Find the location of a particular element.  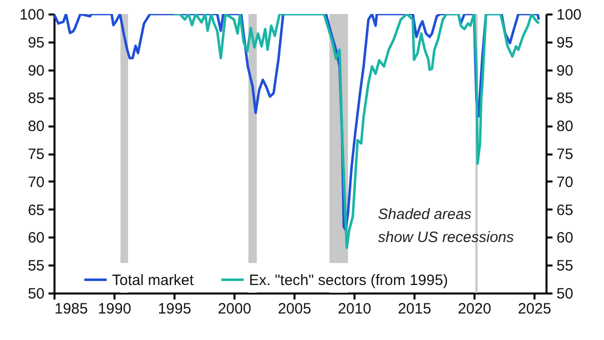

legend-label: Total market is located at coordinates (153, 280).